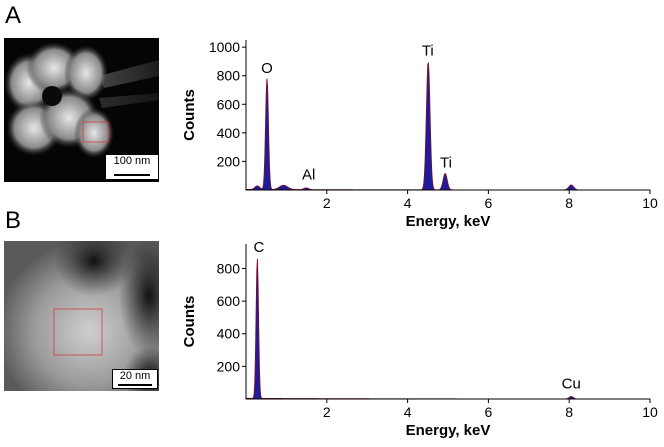 This screenshot has width=664, height=447. I want to click on panel-letter-b: B, so click(13, 220).